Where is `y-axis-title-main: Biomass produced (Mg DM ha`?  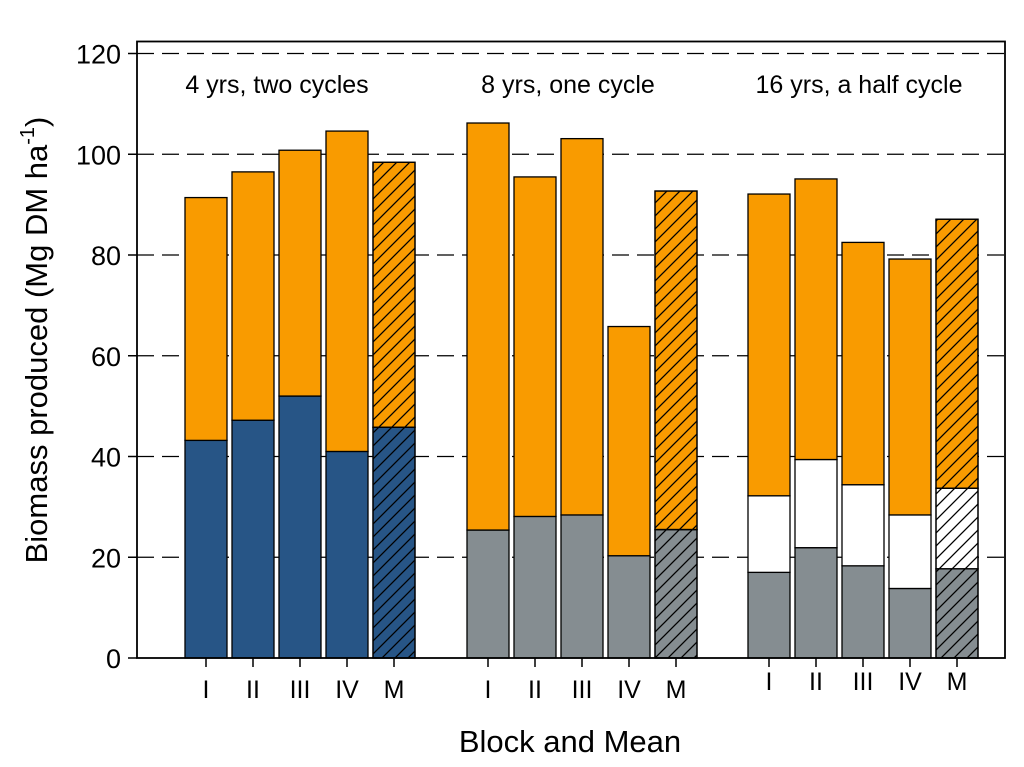
y-axis-title-main: Biomass produced (Mg DM ha is located at coordinates (36, 353).